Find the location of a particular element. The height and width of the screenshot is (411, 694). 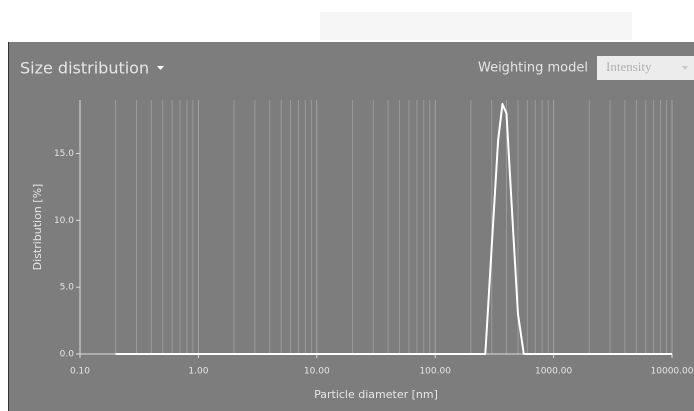

y-tick-label: 5.0 is located at coordinates (67, 288).